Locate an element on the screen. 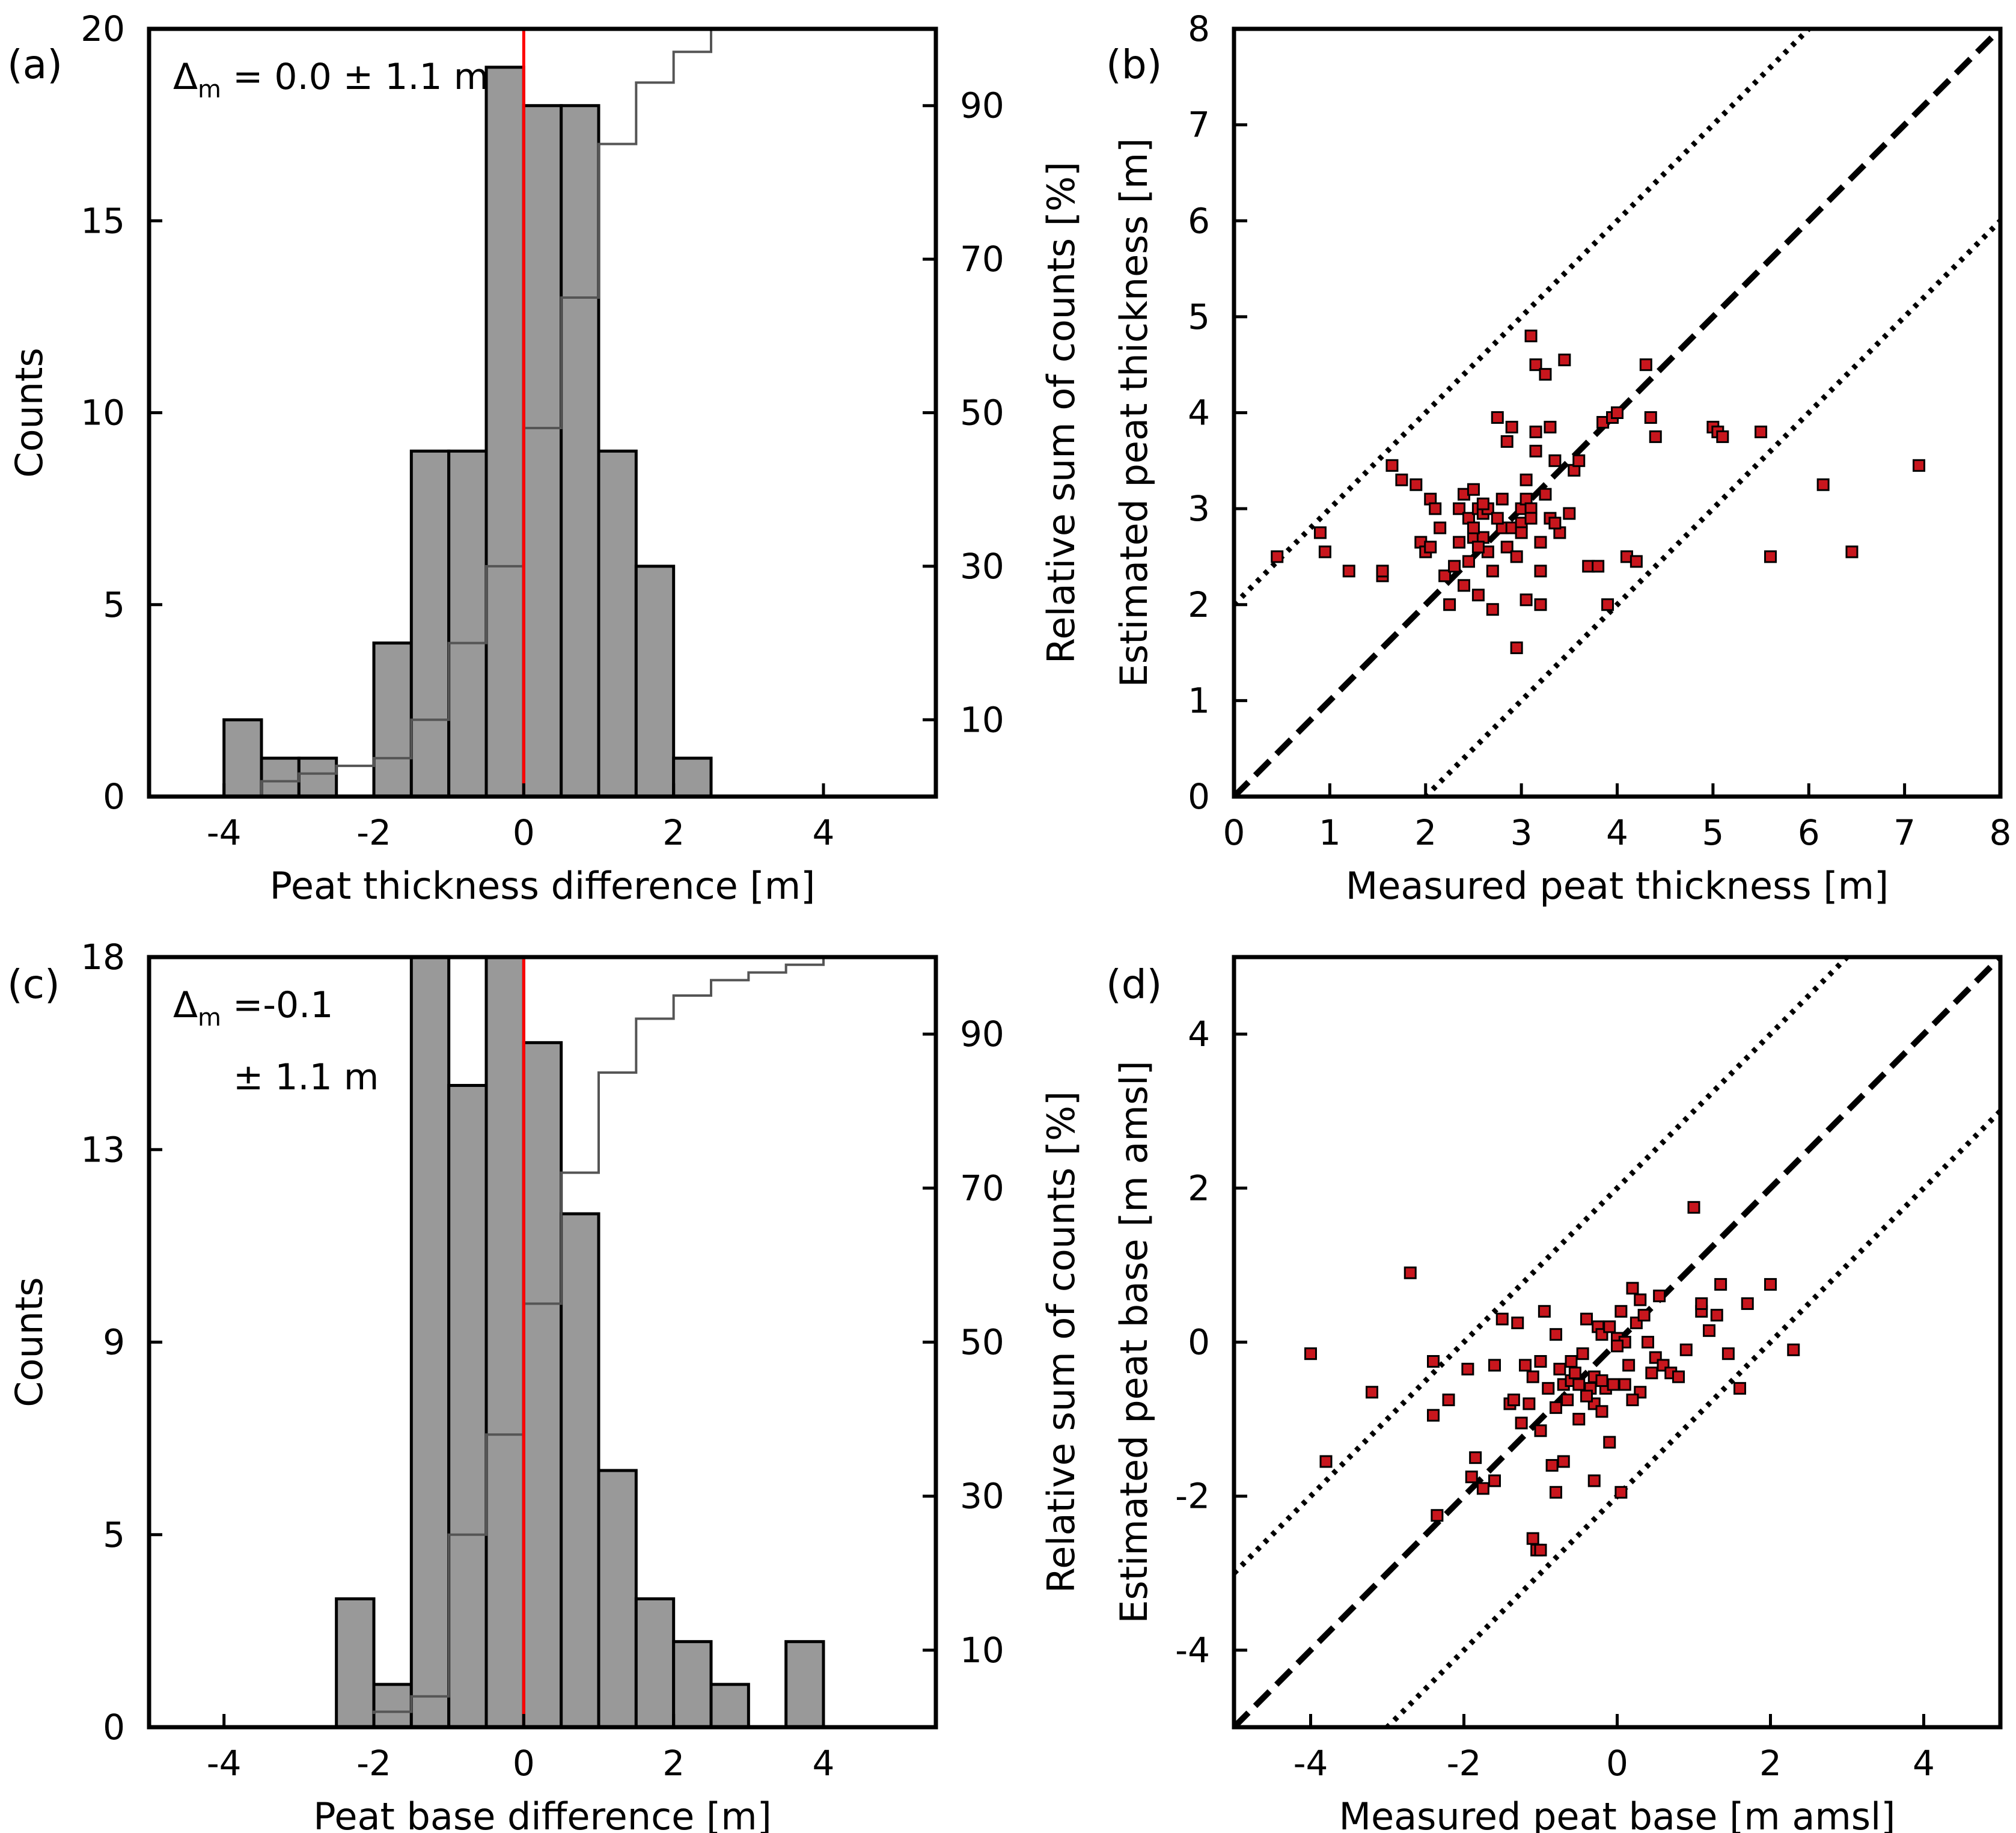  y-tick-label: 18 is located at coordinates (103, 958).